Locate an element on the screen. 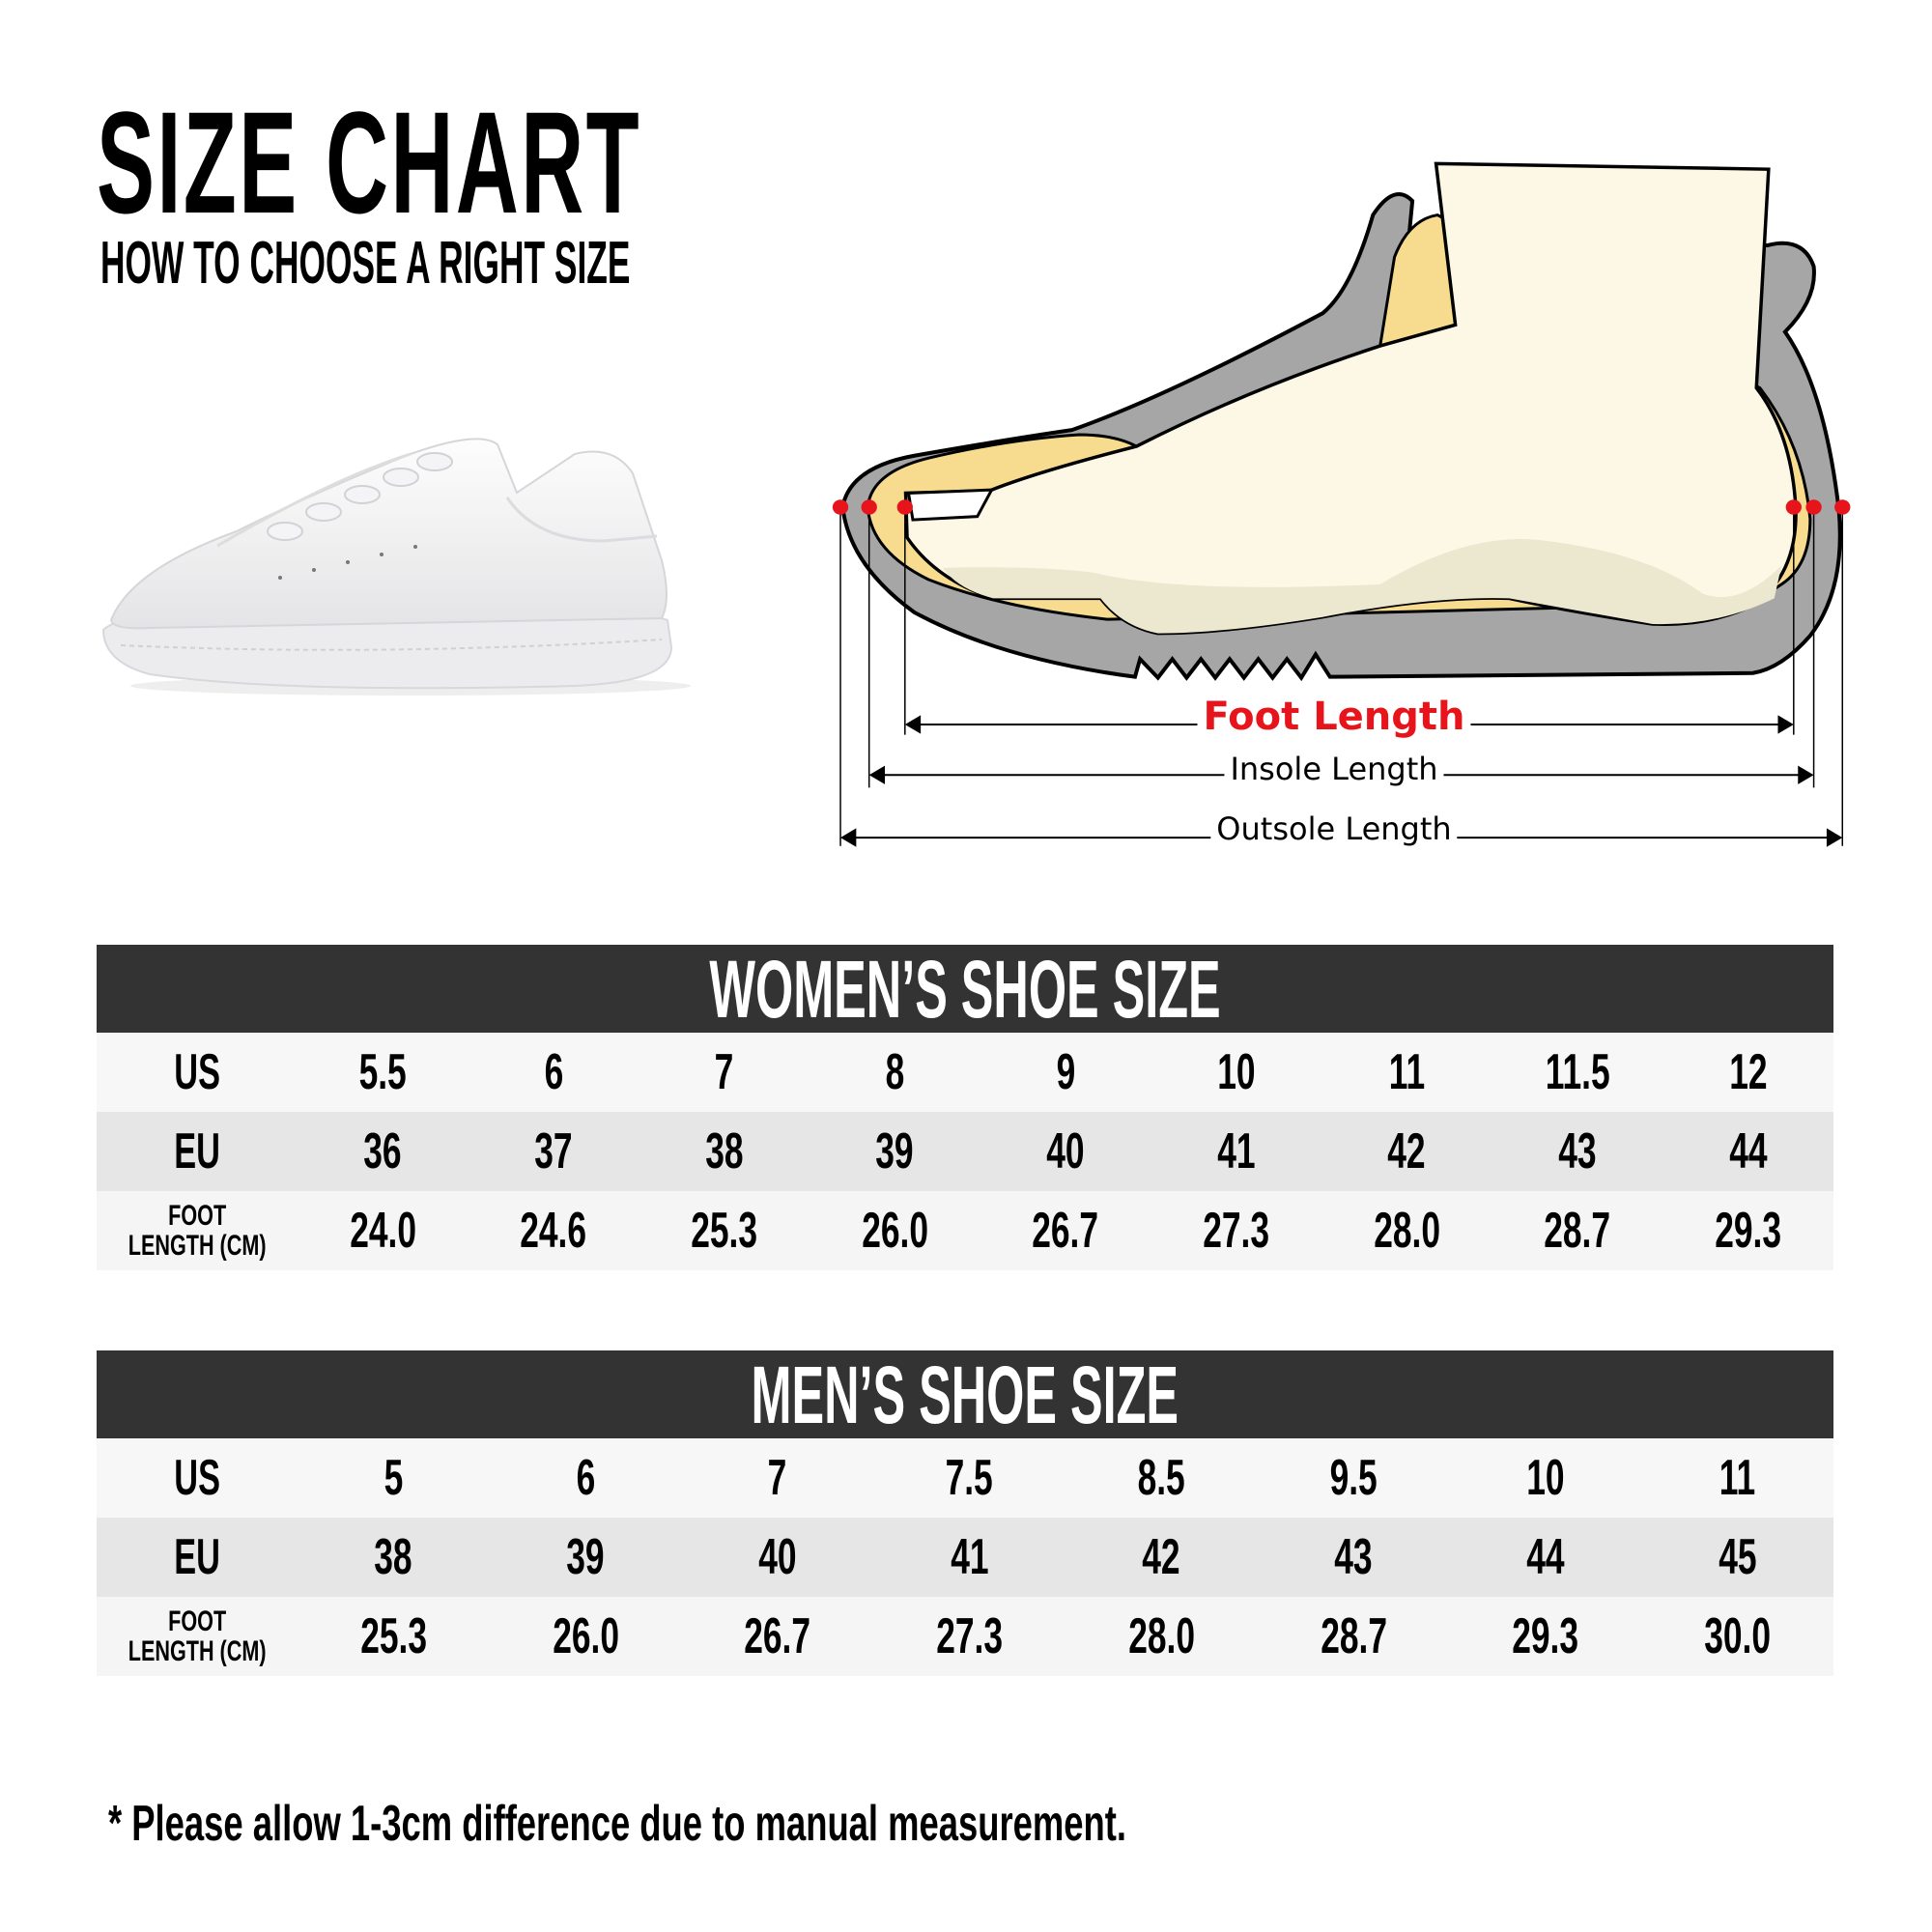  cell-value: 24.6 is located at coordinates (553, 1231).